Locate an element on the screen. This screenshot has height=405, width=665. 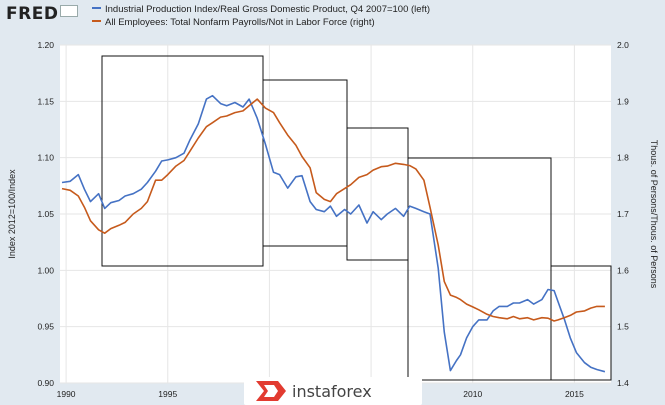
y-left-axis-title: Index 2012=100/Index is located at coordinates (12, 214).